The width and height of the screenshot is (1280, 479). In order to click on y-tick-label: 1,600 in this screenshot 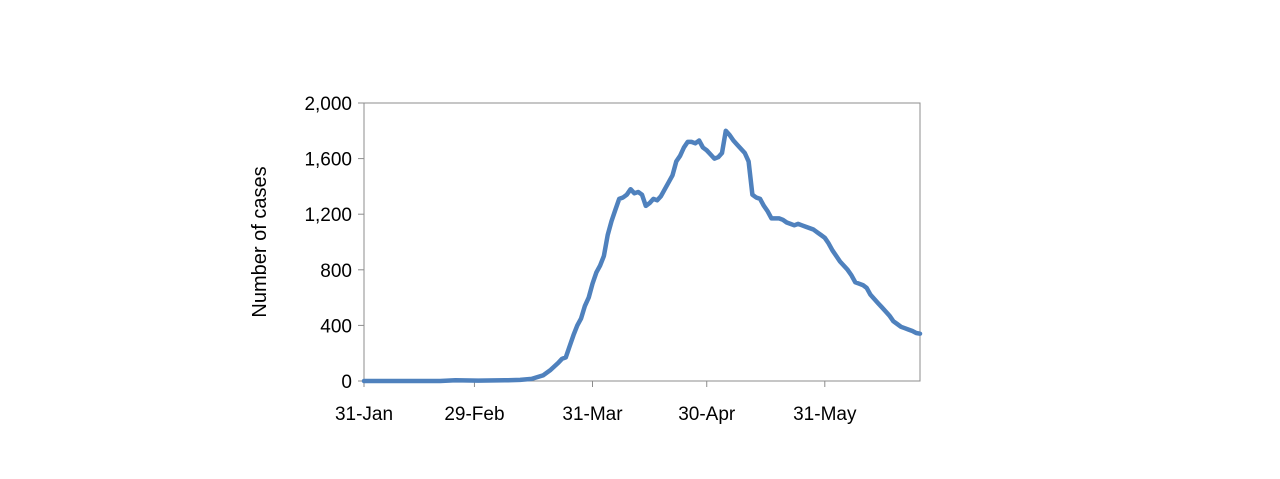, I will do `click(328, 160)`.